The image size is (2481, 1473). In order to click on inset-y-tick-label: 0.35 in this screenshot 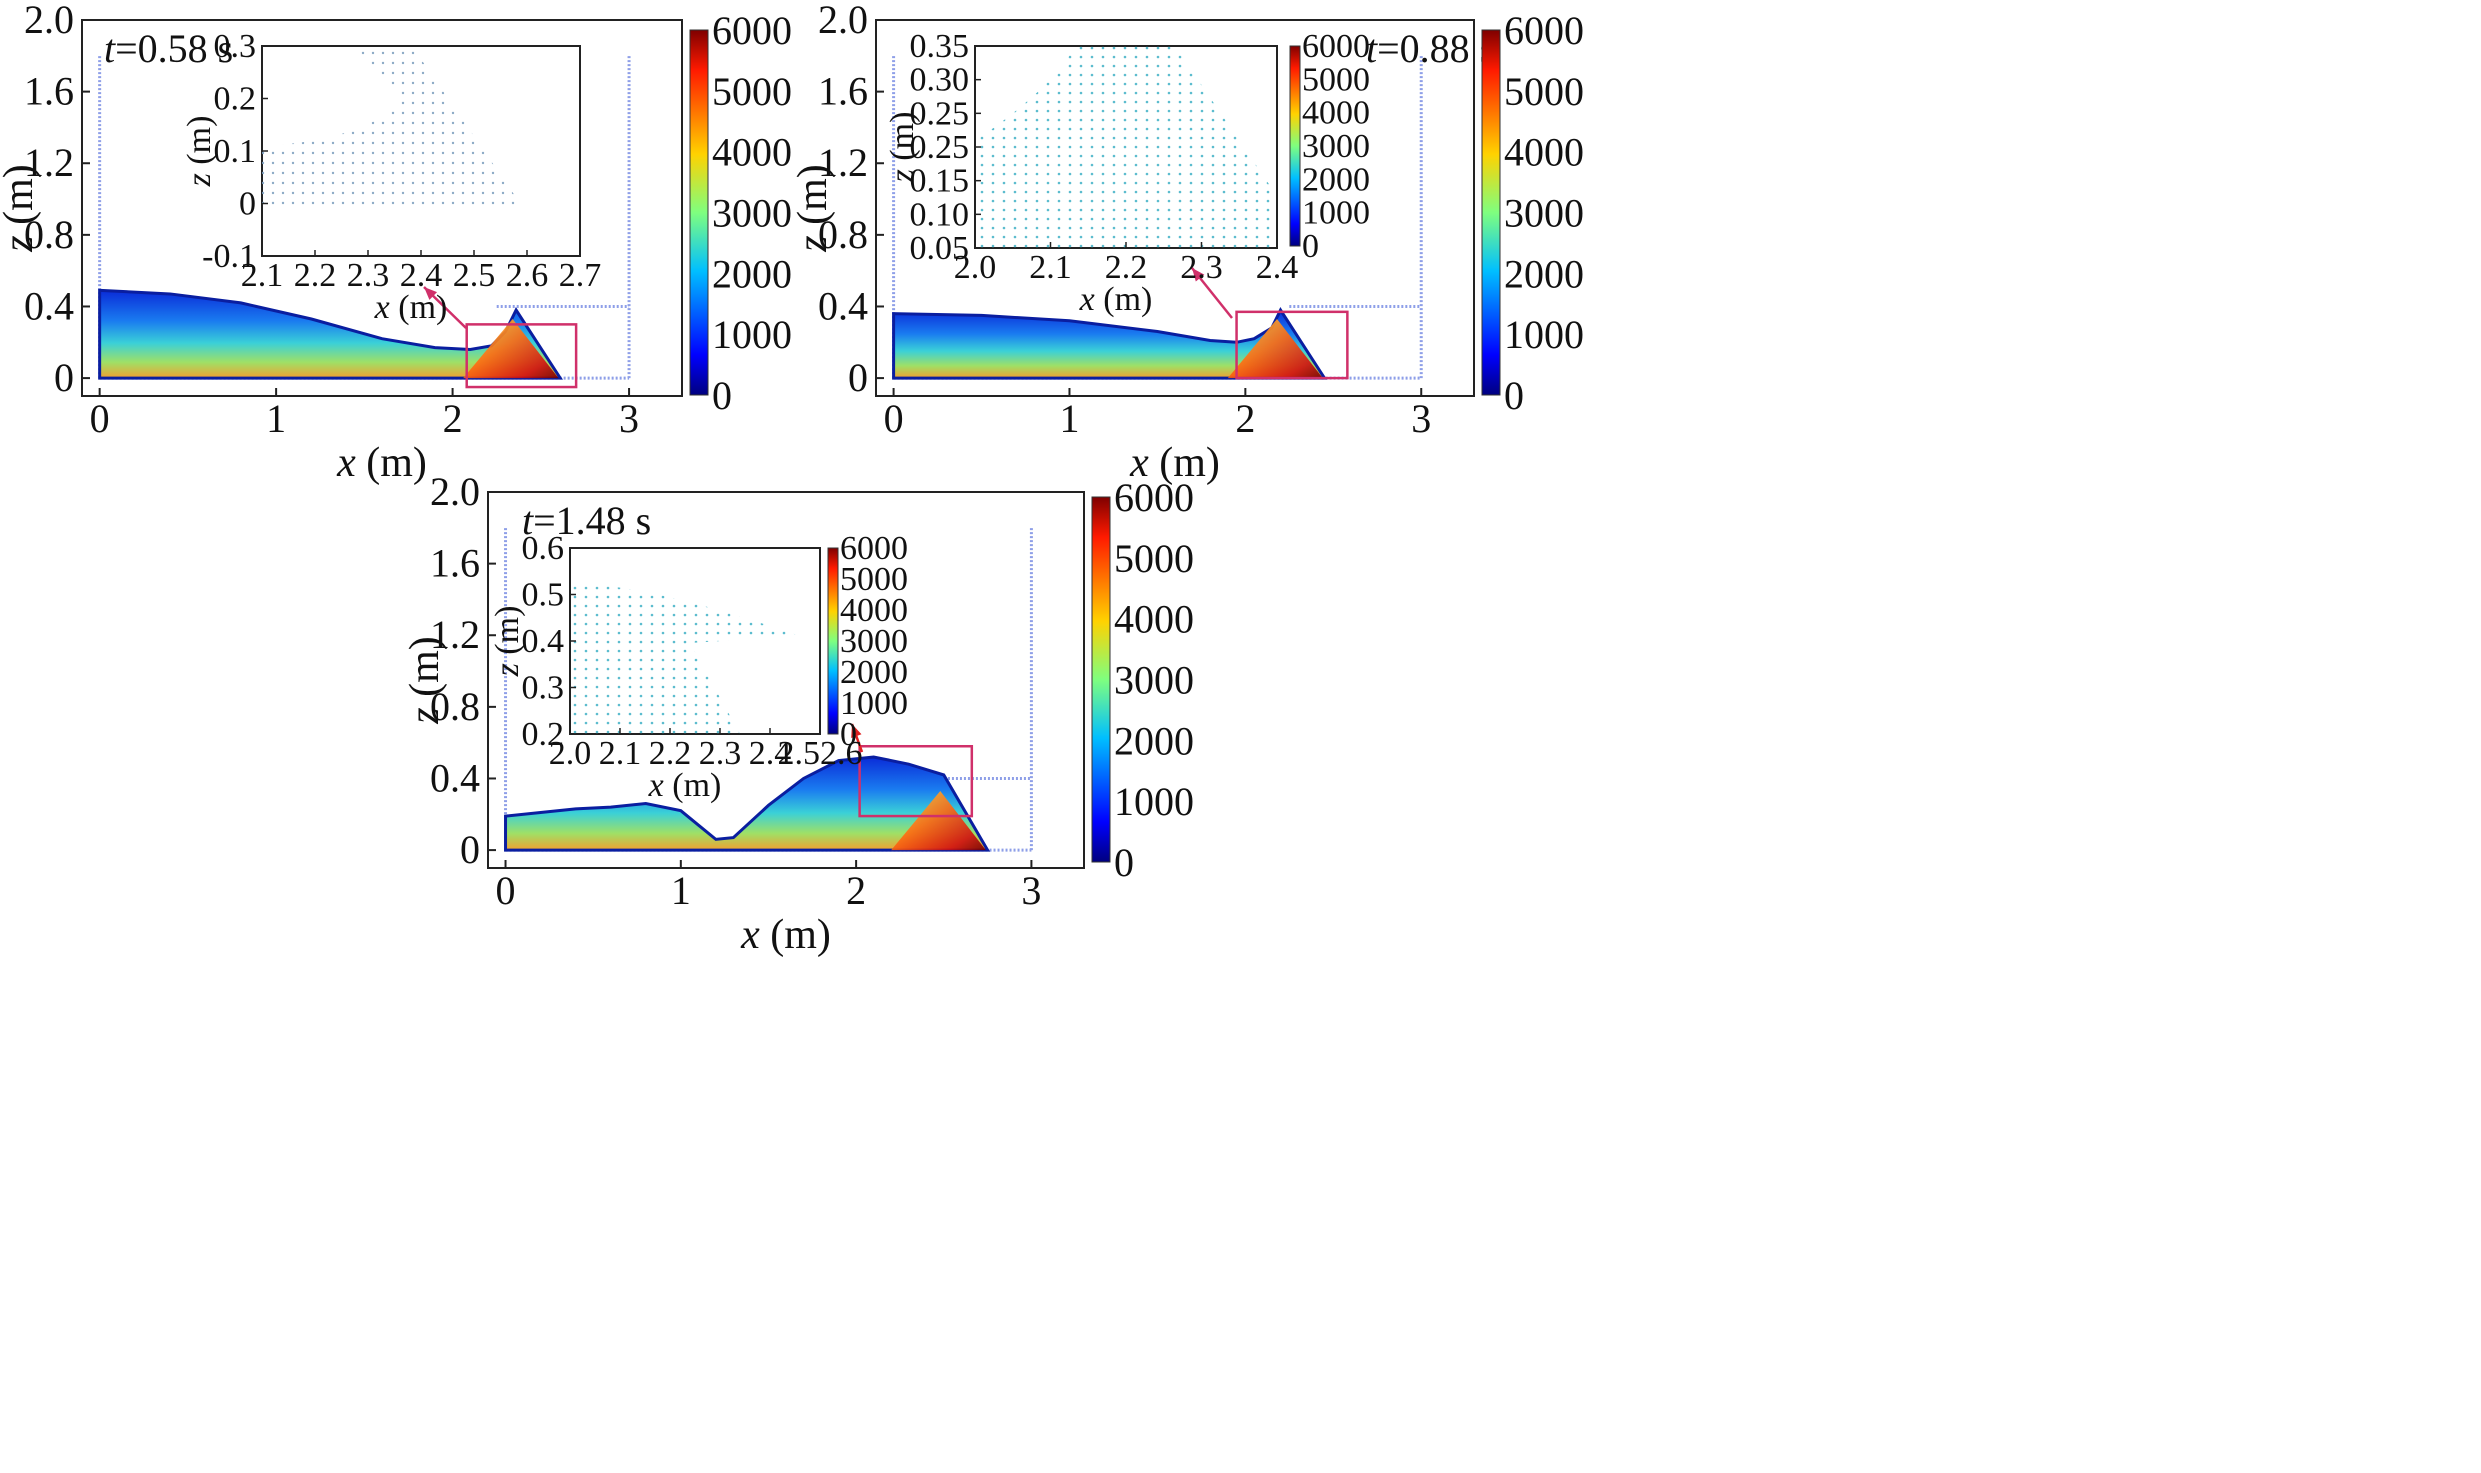, I will do `click(940, 46)`.